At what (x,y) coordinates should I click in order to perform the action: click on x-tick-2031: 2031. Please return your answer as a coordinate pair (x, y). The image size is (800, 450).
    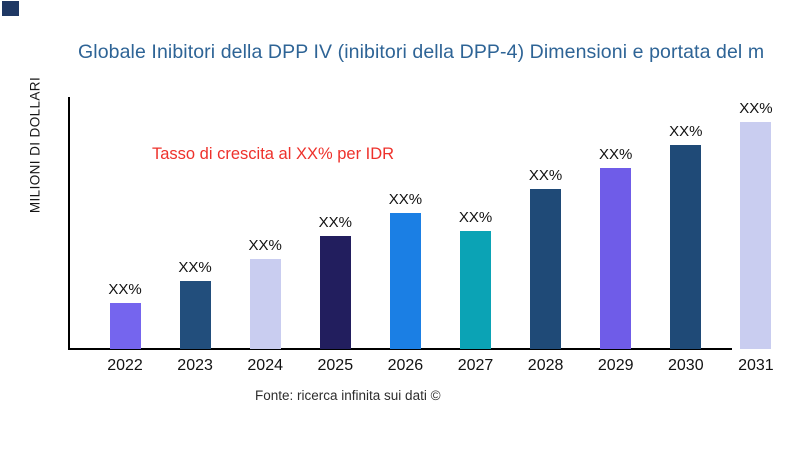
    Looking at the image, I should click on (756, 365).